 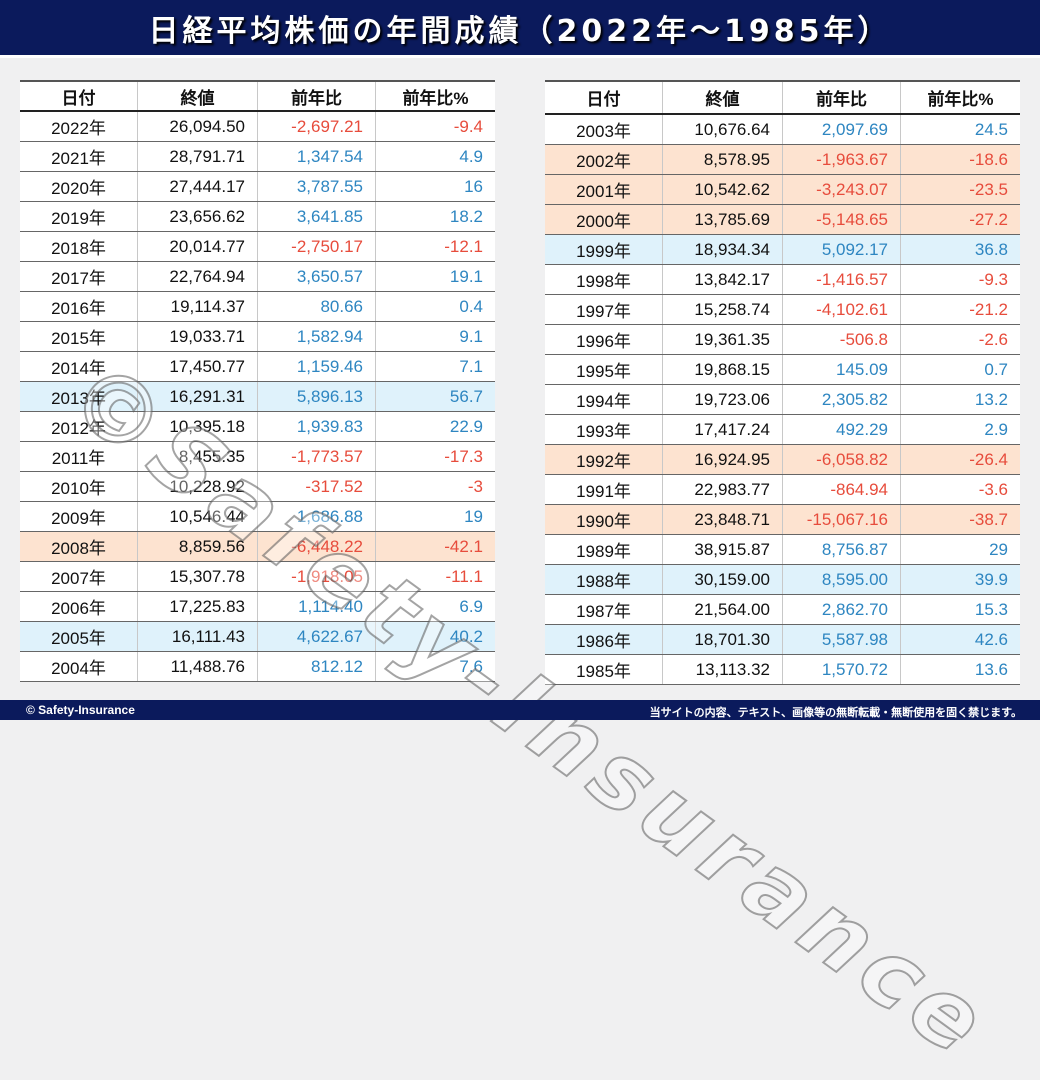 I want to click on table-row: 1995年 19,868.15 145.09 0.7, so click(x=782, y=370).